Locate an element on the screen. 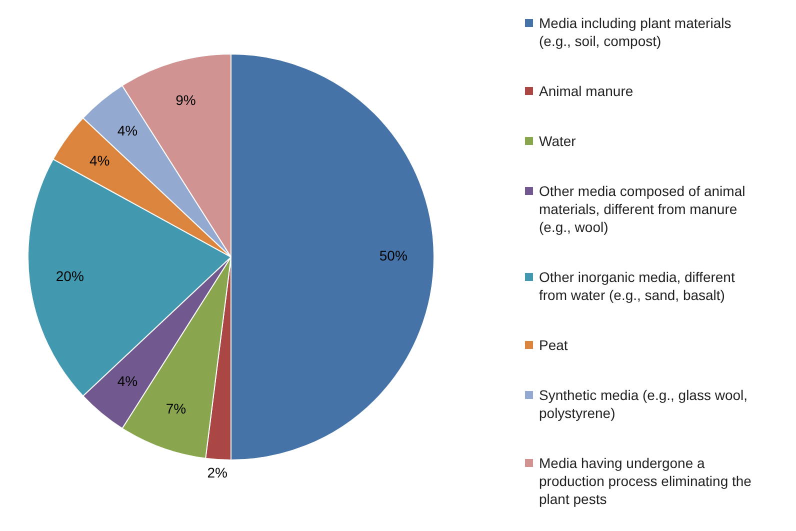 This screenshot has width=796, height=531. data-label: 9% is located at coordinates (186, 100).